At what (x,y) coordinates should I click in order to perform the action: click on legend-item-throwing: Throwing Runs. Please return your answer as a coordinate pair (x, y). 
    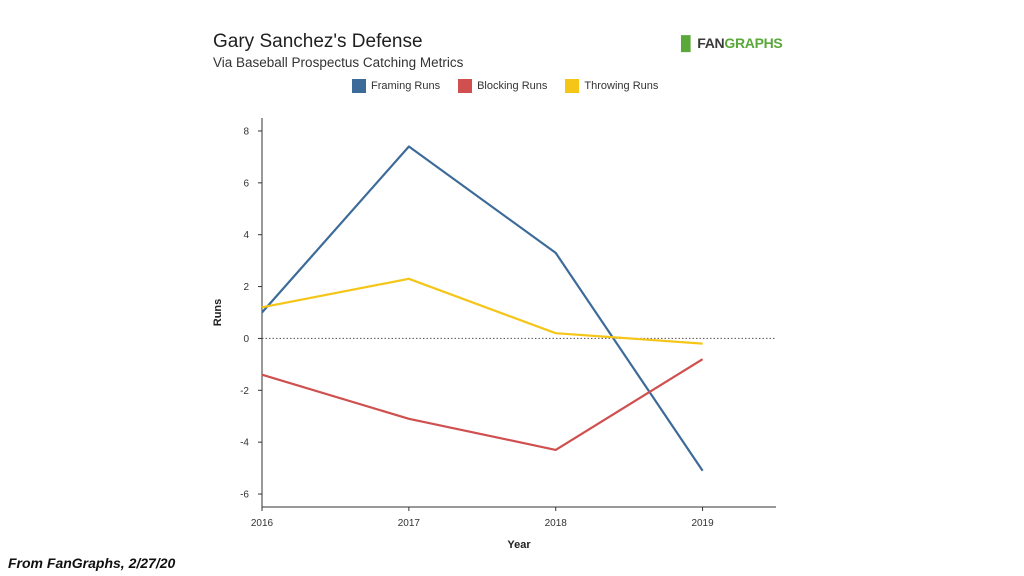
    Looking at the image, I should click on (611, 86).